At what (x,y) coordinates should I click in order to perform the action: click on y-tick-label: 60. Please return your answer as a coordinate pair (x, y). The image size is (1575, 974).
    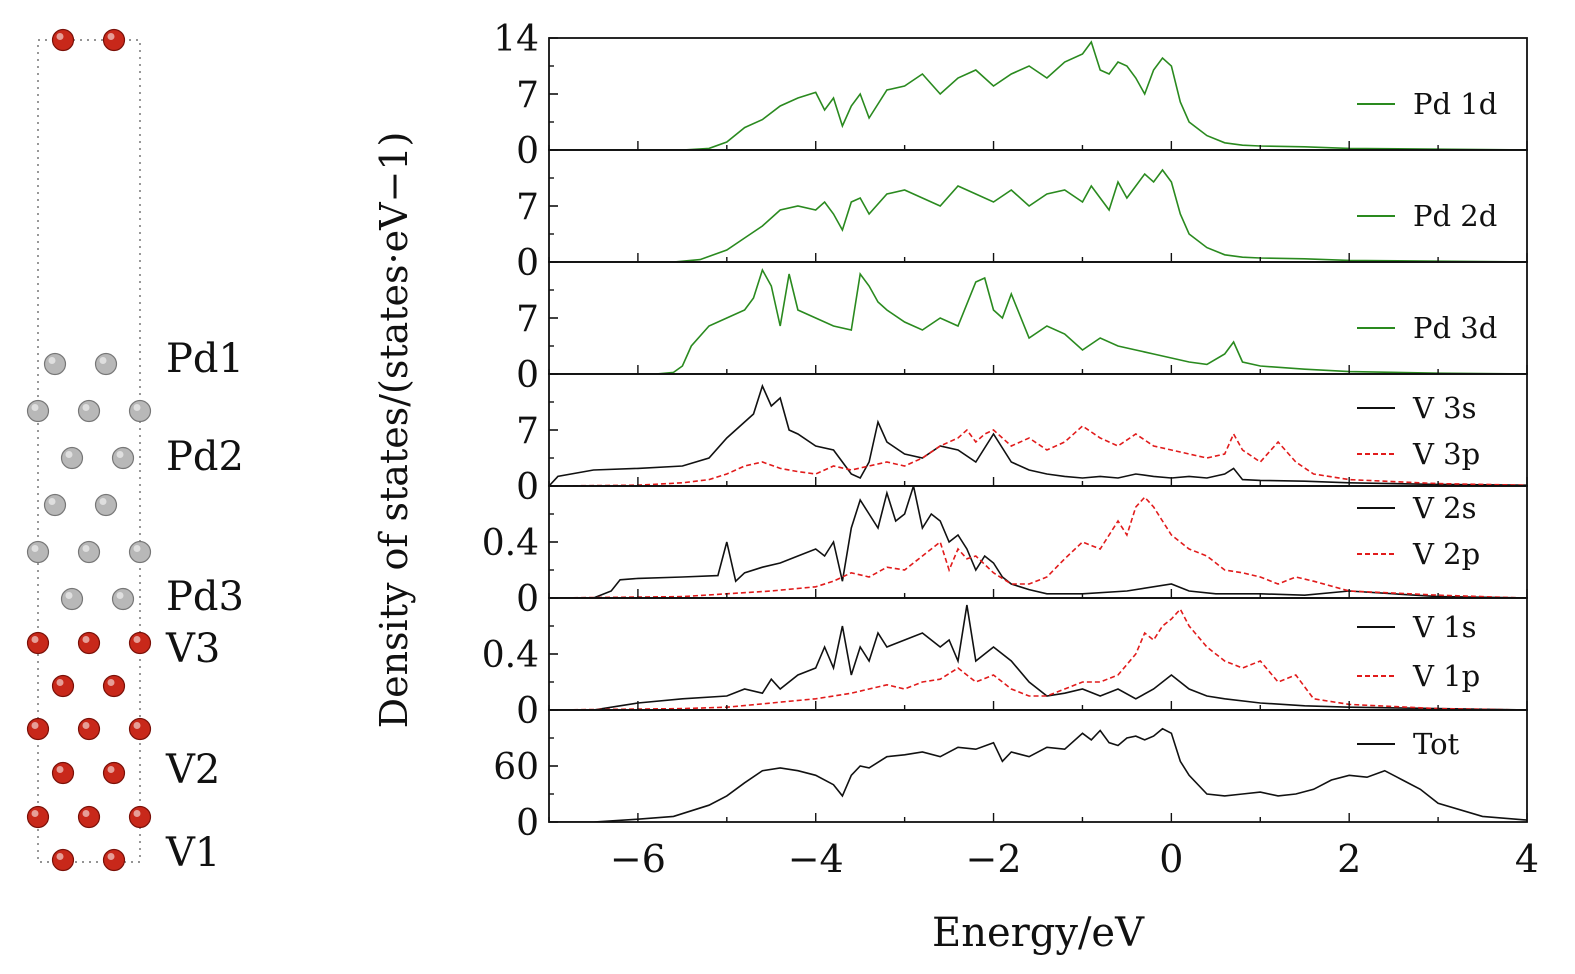
    Looking at the image, I should click on (516, 767).